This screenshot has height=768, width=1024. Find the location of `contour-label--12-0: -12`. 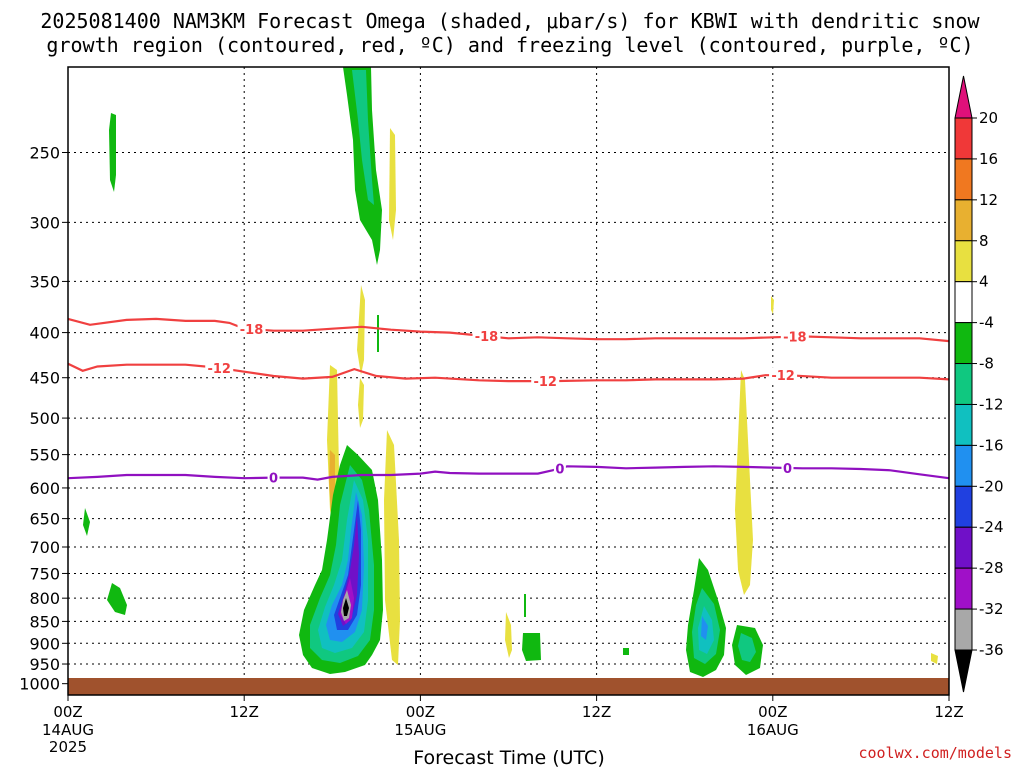

contour-label--12-0: -12 is located at coordinates (219, 369).